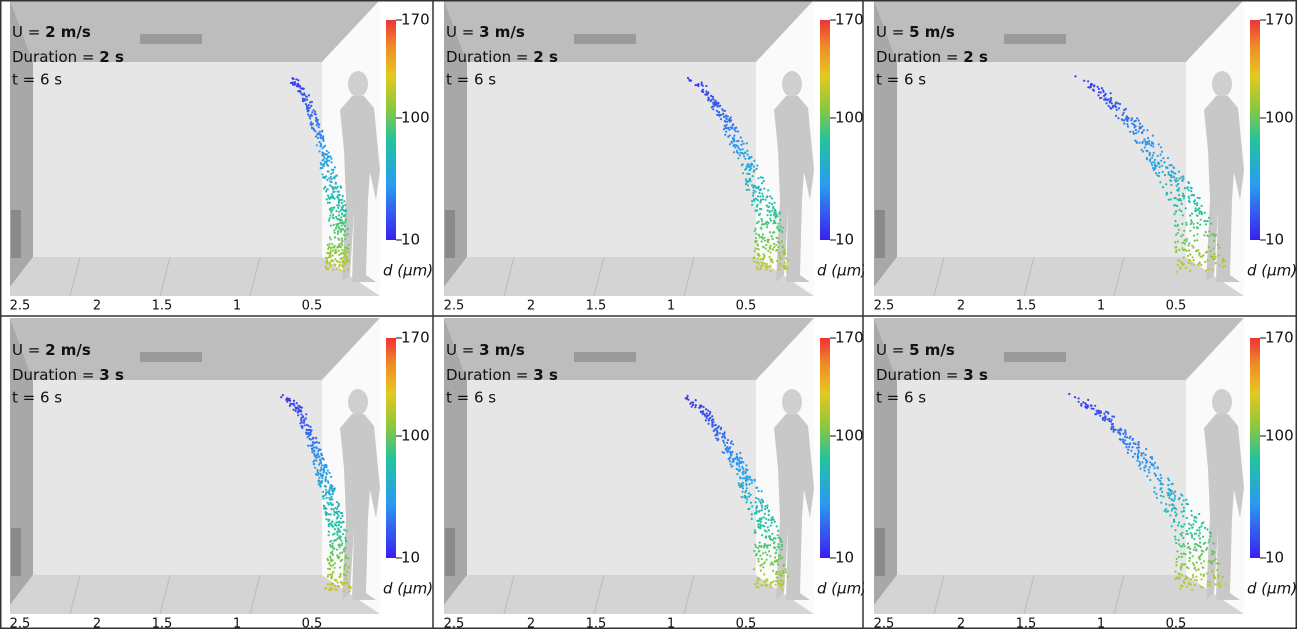  What do you see at coordinates (408, 271) in the screenshot?
I see `colorbar-label: d (μm)` at bounding box center [408, 271].